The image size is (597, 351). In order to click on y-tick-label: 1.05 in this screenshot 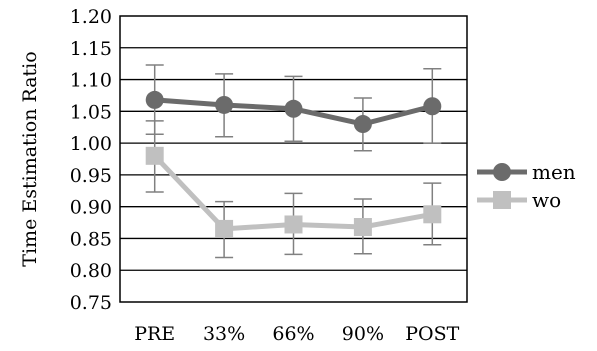, I will do `click(91, 112)`.